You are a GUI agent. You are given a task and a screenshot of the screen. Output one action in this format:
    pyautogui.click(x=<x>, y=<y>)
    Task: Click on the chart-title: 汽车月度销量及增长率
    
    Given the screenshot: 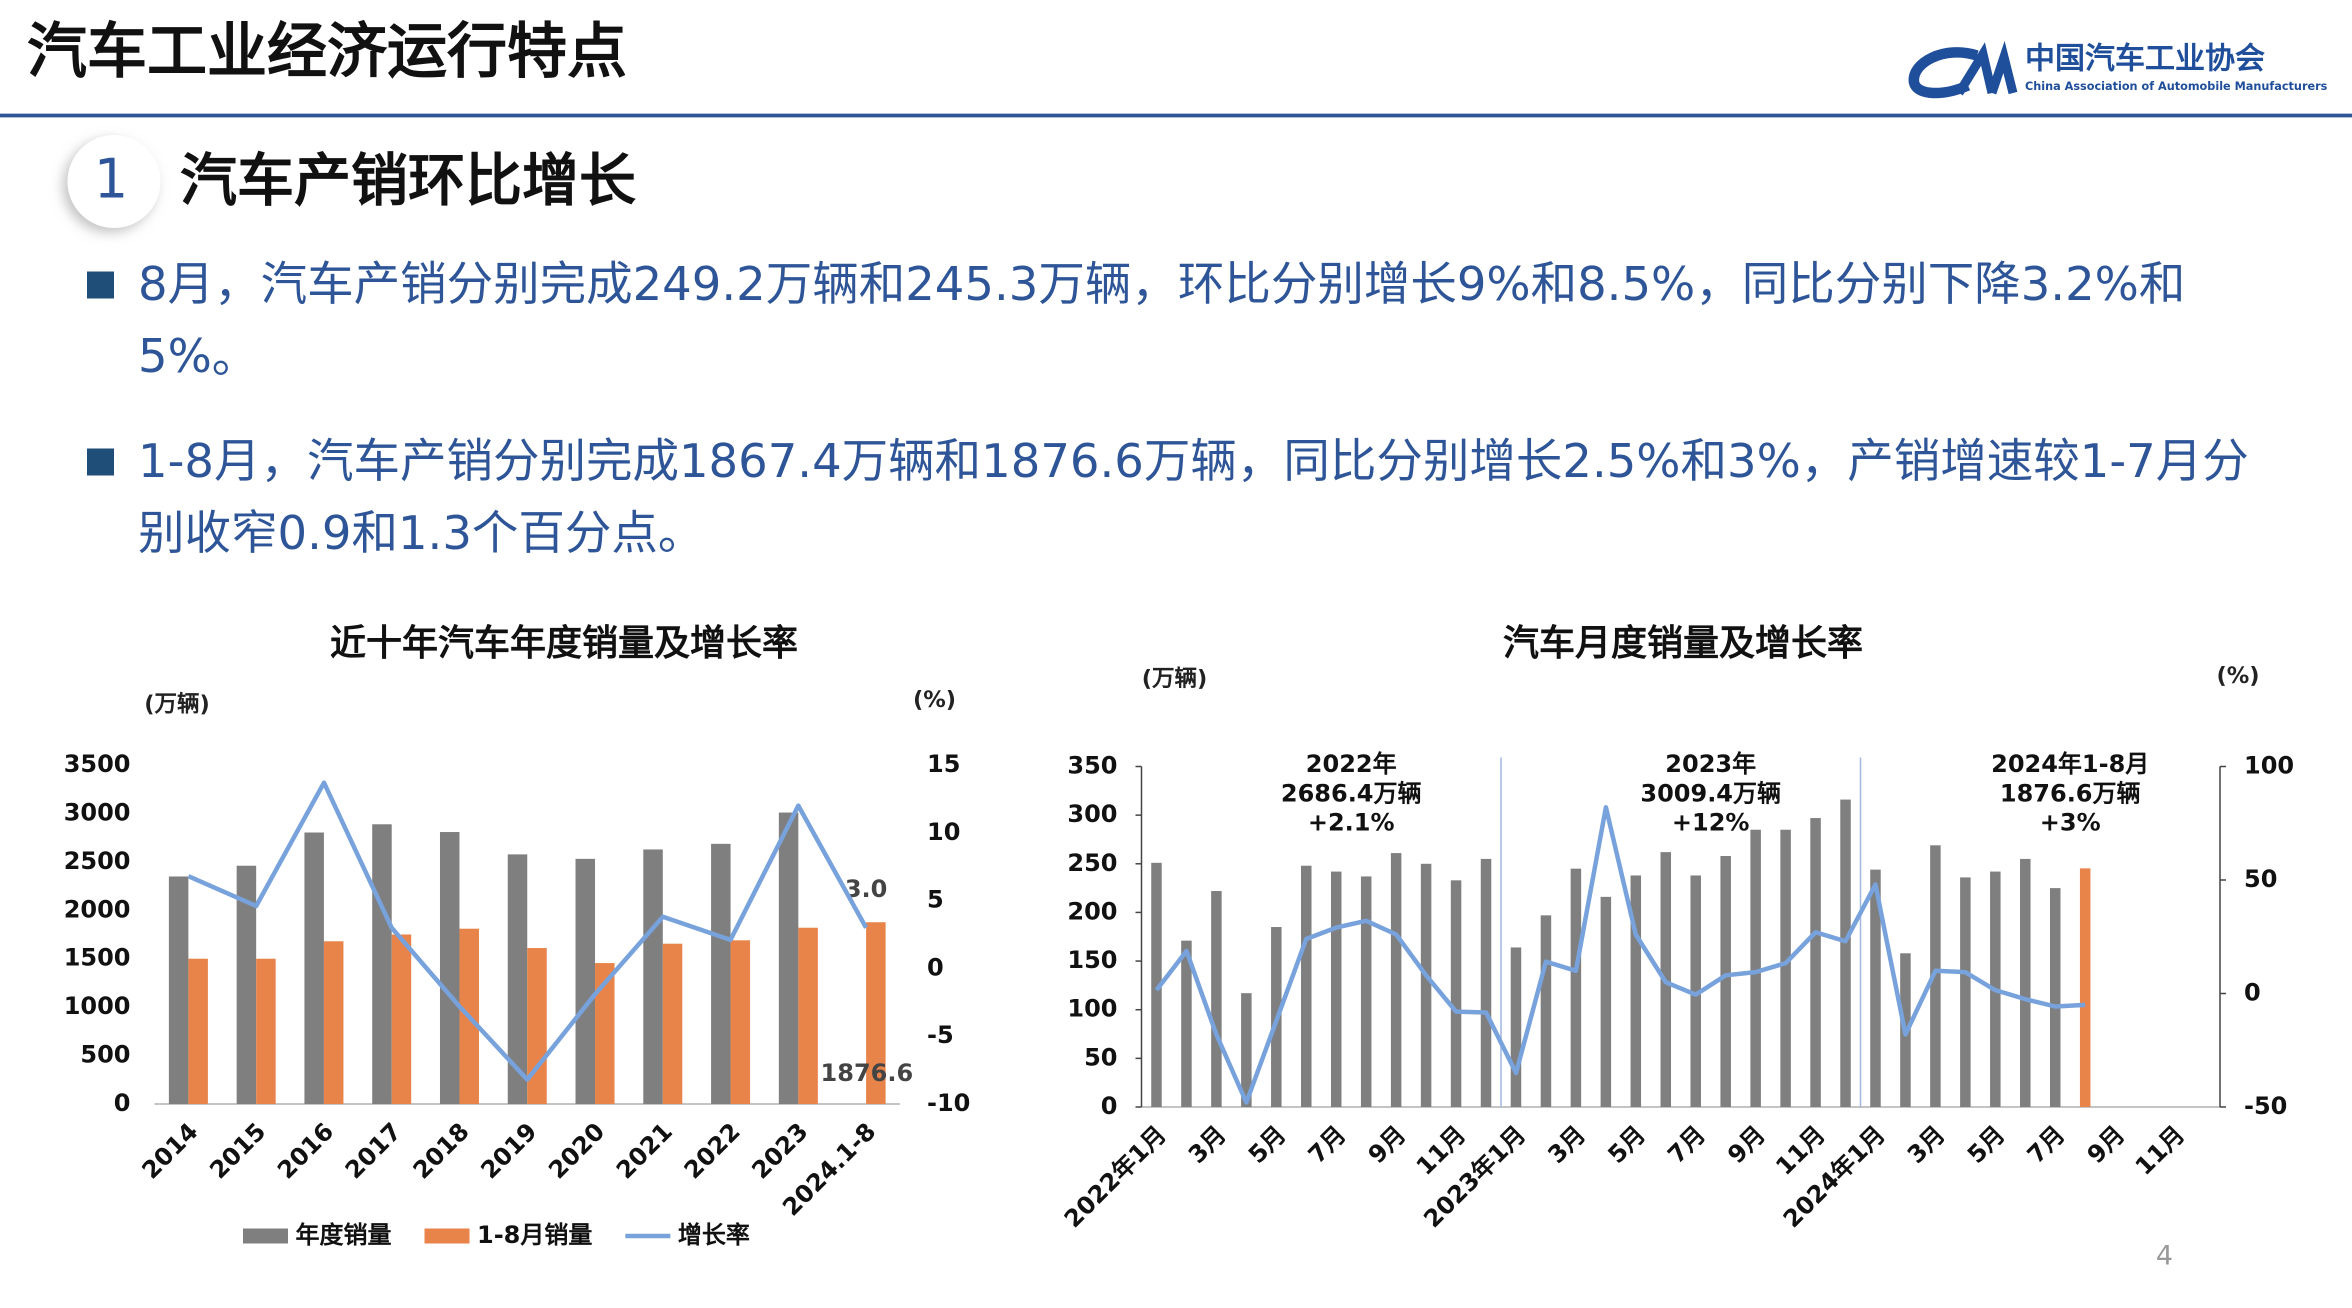 What is the action you would take?
    pyautogui.click(x=1683, y=643)
    